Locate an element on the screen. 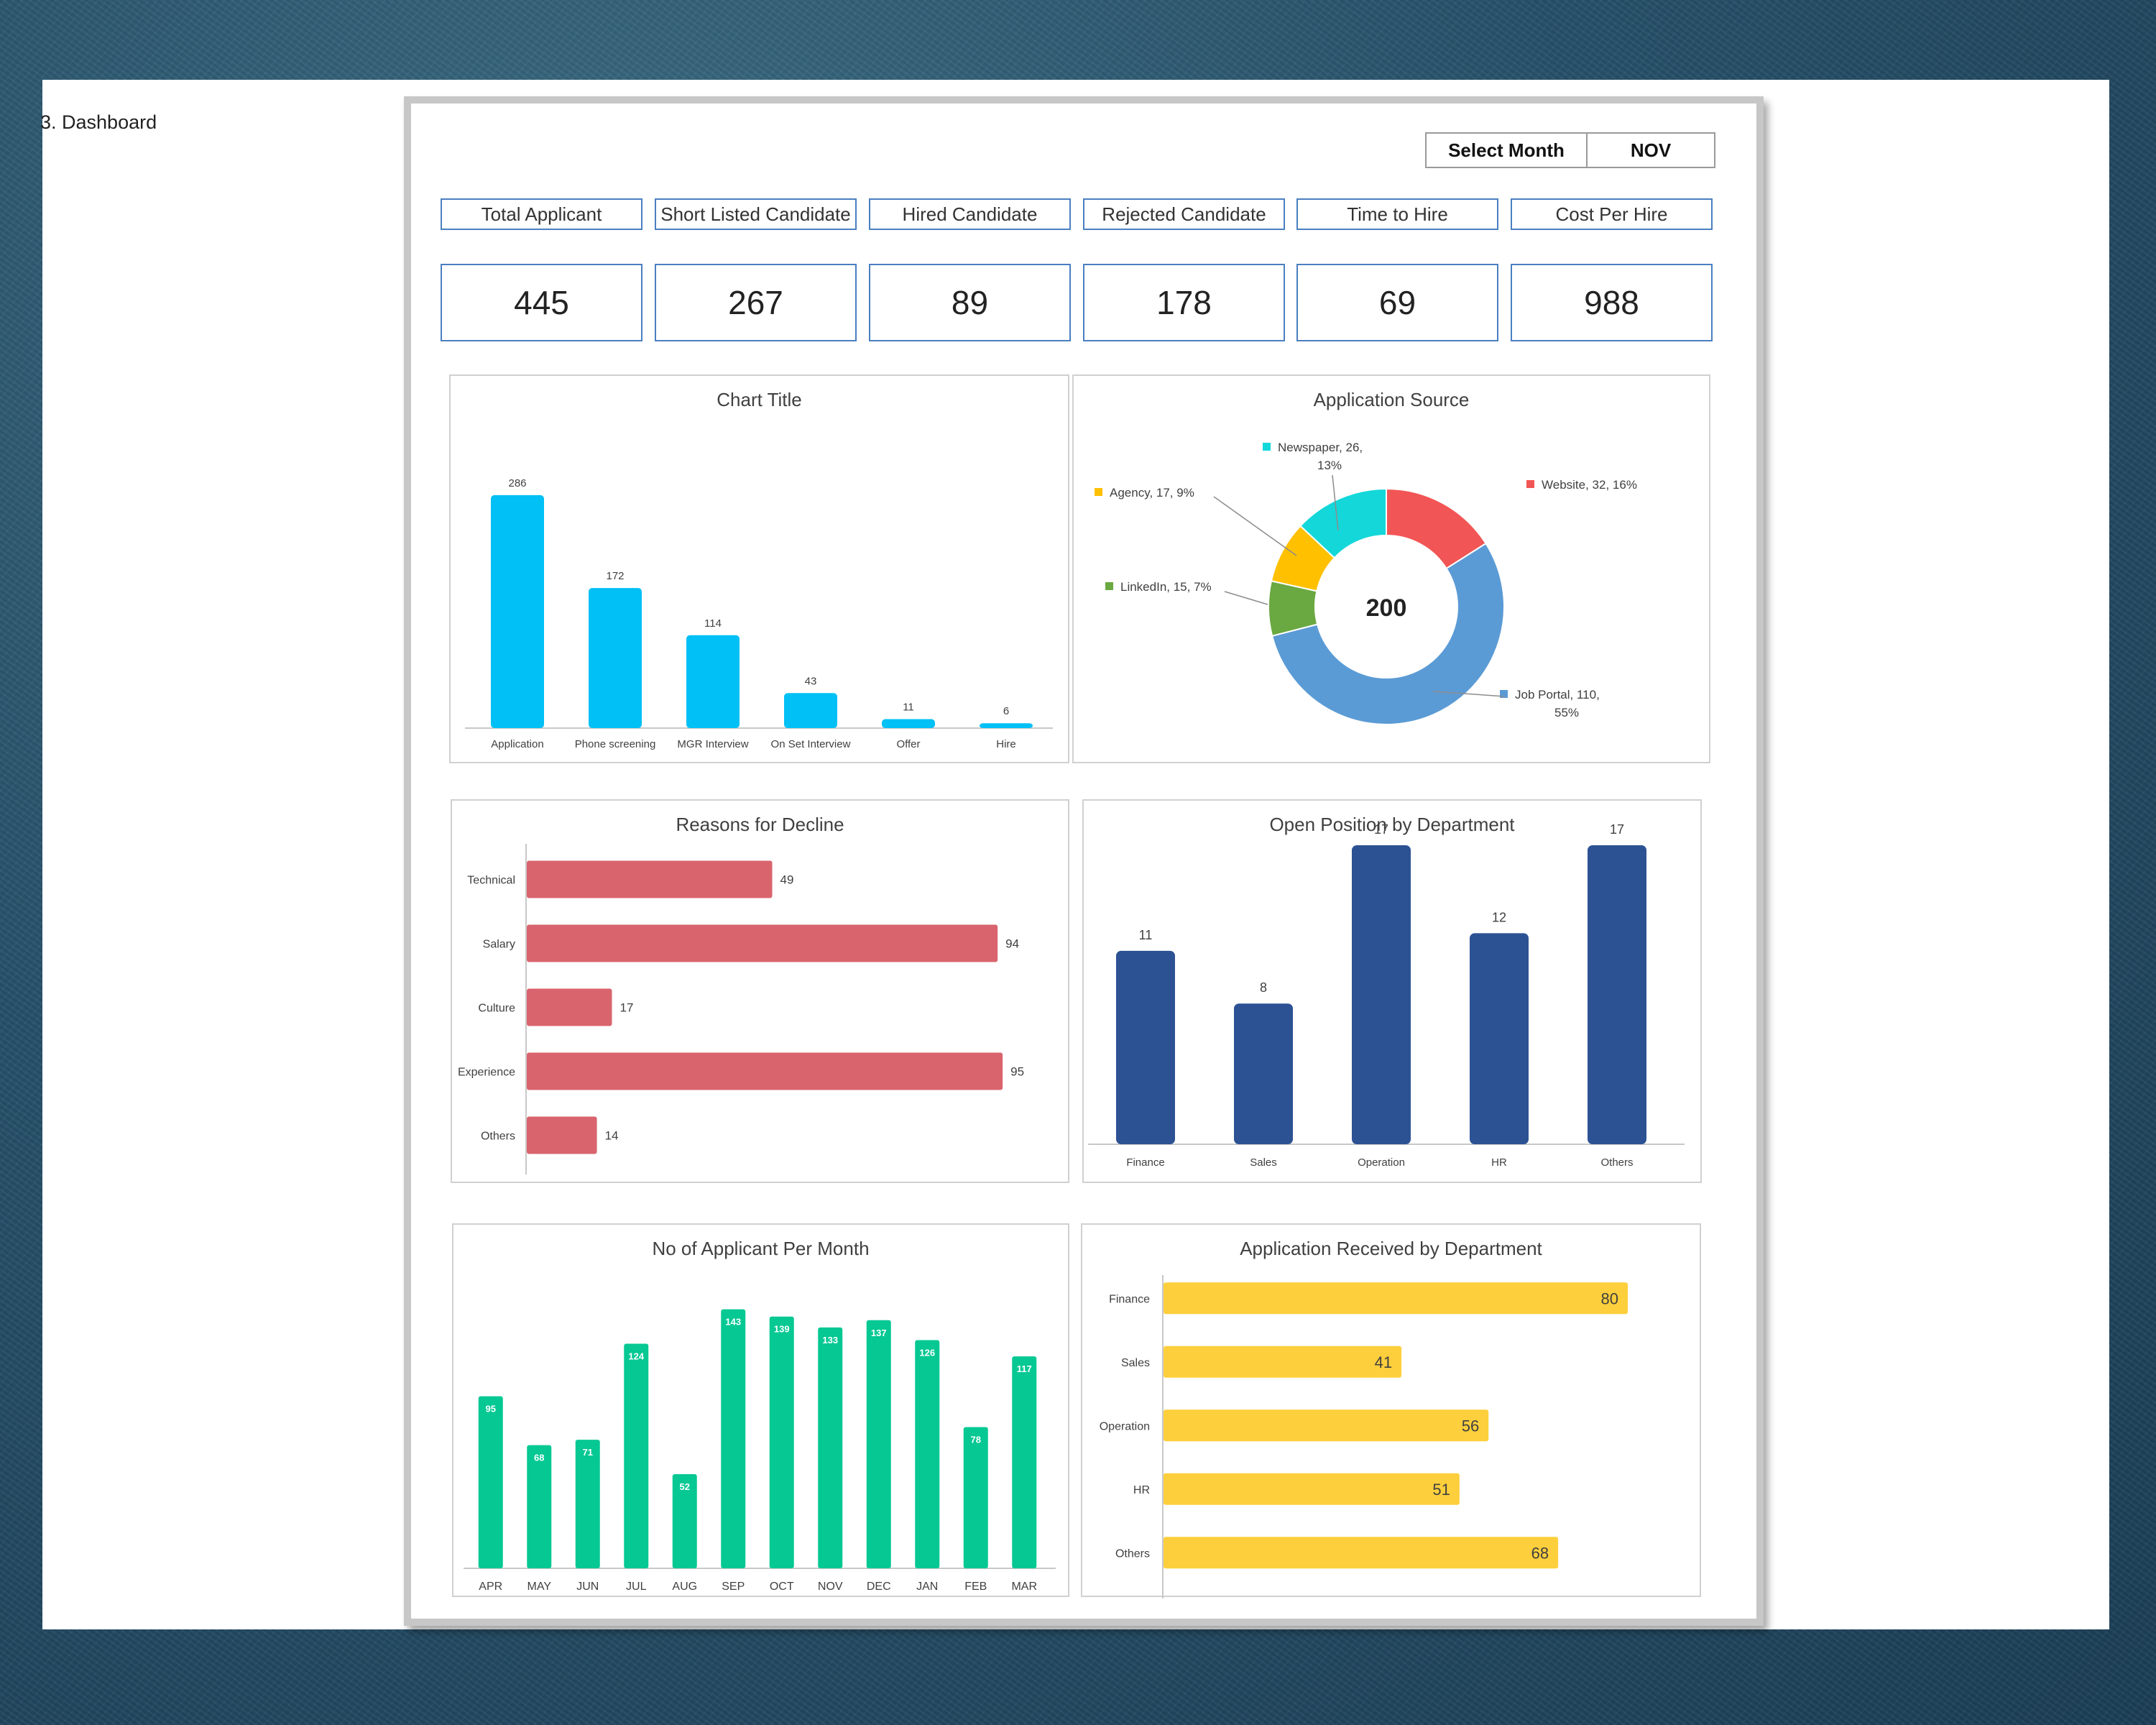 The image size is (2156, 1725). data-label: 139 is located at coordinates (782, 1329).